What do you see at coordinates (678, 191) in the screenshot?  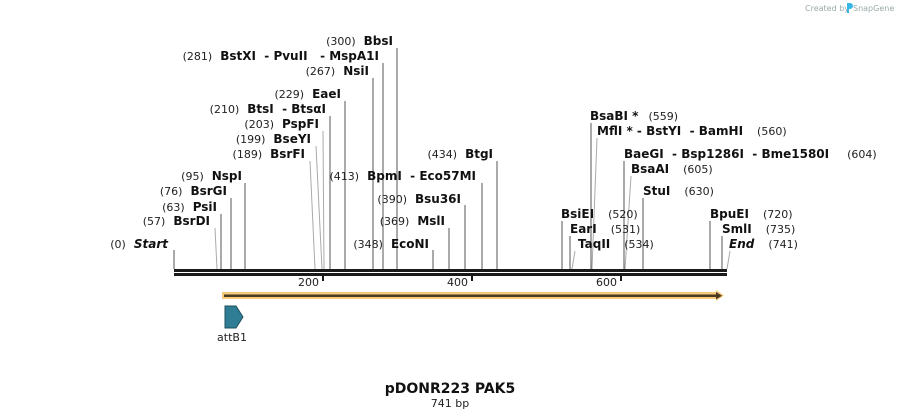 I see `site-label-stui: StuI (630)` at bounding box center [678, 191].